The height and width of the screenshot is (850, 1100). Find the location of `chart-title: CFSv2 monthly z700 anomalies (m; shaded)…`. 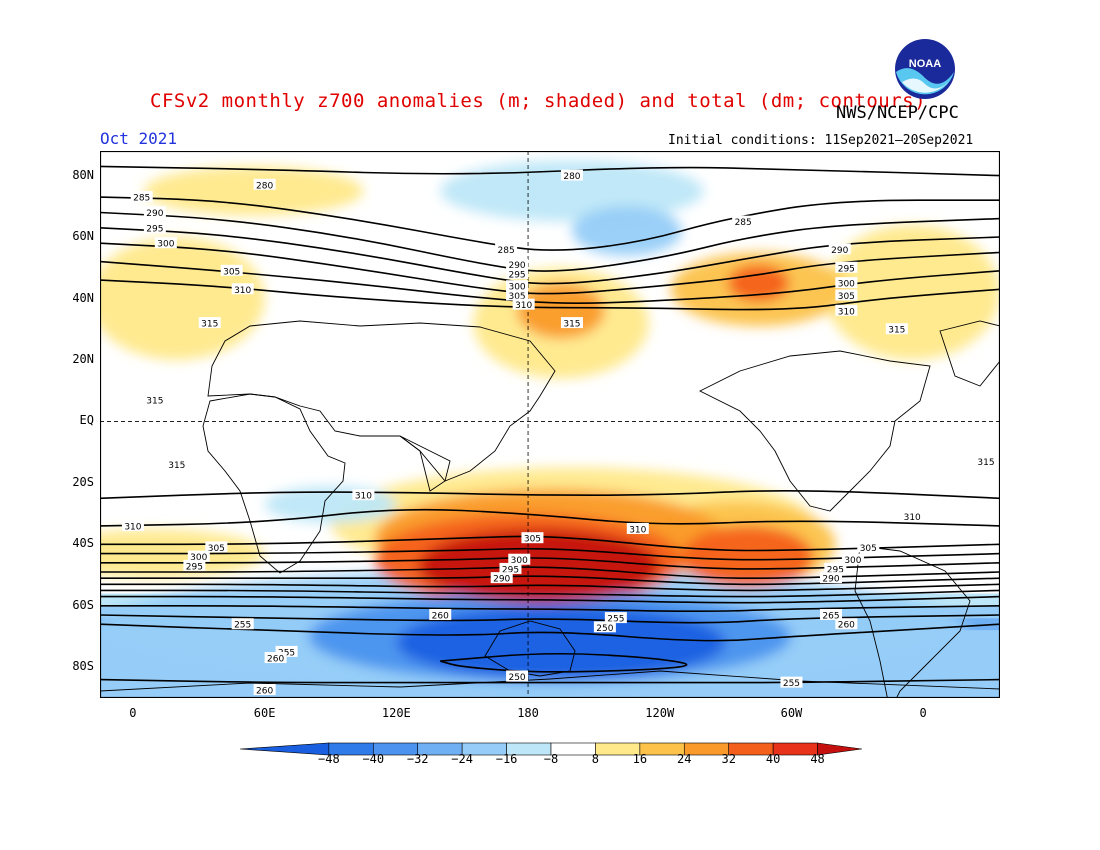

chart-title: CFSv2 monthly z700 anomalies (m; shaded)… is located at coordinates (538, 101).